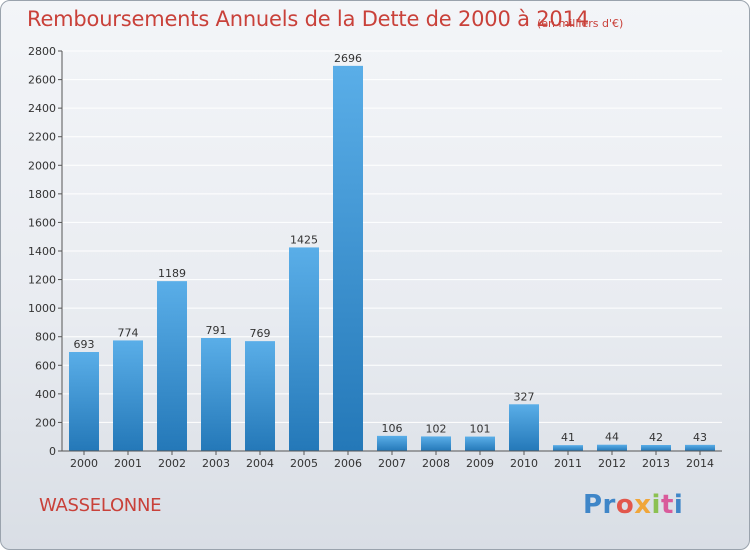 This screenshot has width=750, height=550. What do you see at coordinates (480, 429) in the screenshot?
I see `value-label: 101` at bounding box center [480, 429].